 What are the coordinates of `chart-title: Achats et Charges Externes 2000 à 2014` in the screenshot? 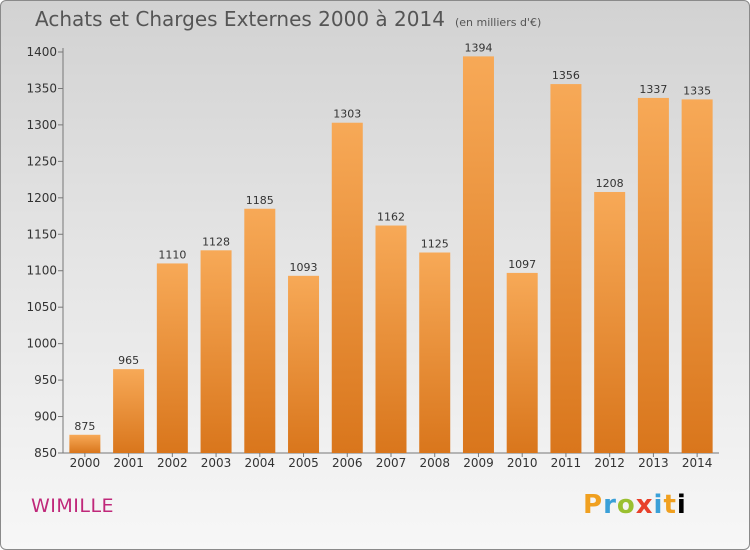 It's located at (240, 19).